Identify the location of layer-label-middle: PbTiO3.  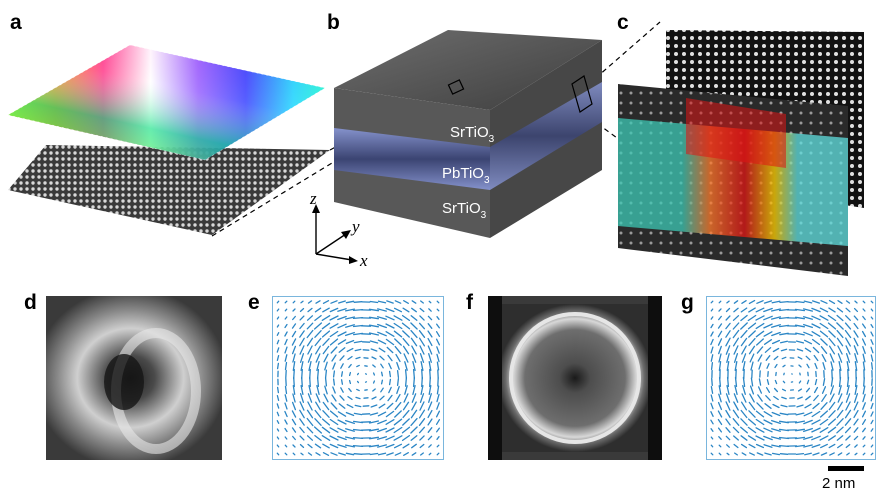
(466, 175).